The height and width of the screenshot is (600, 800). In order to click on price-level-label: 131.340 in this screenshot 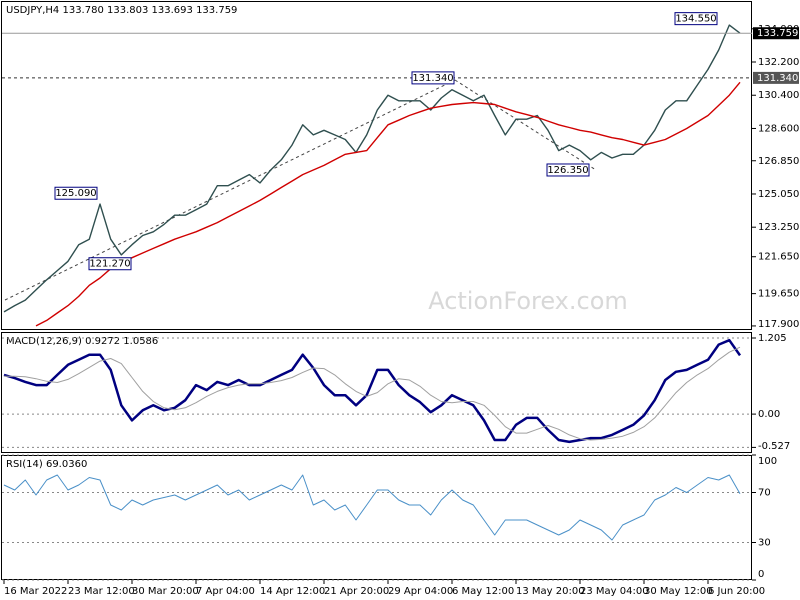, I will do `click(777, 78)`.